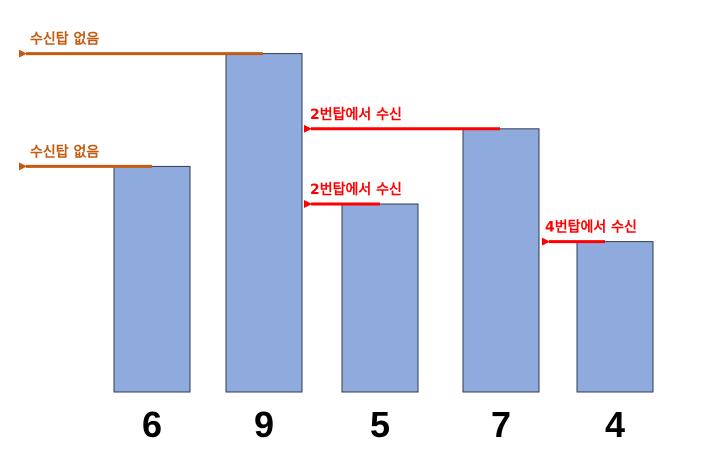  What do you see at coordinates (615, 424) in the screenshot?
I see `tower-height: 4` at bounding box center [615, 424].